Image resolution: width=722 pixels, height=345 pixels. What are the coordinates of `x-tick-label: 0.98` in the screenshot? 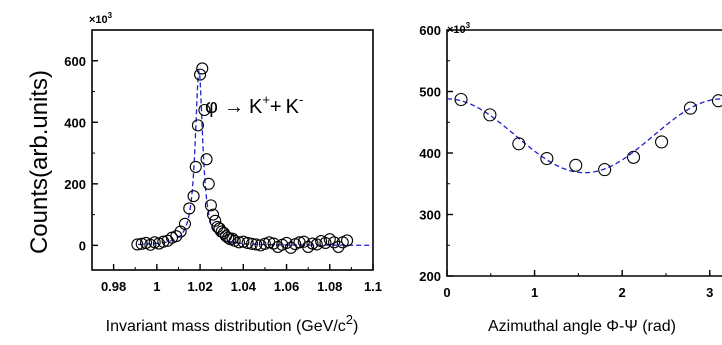 It's located at (113, 286).